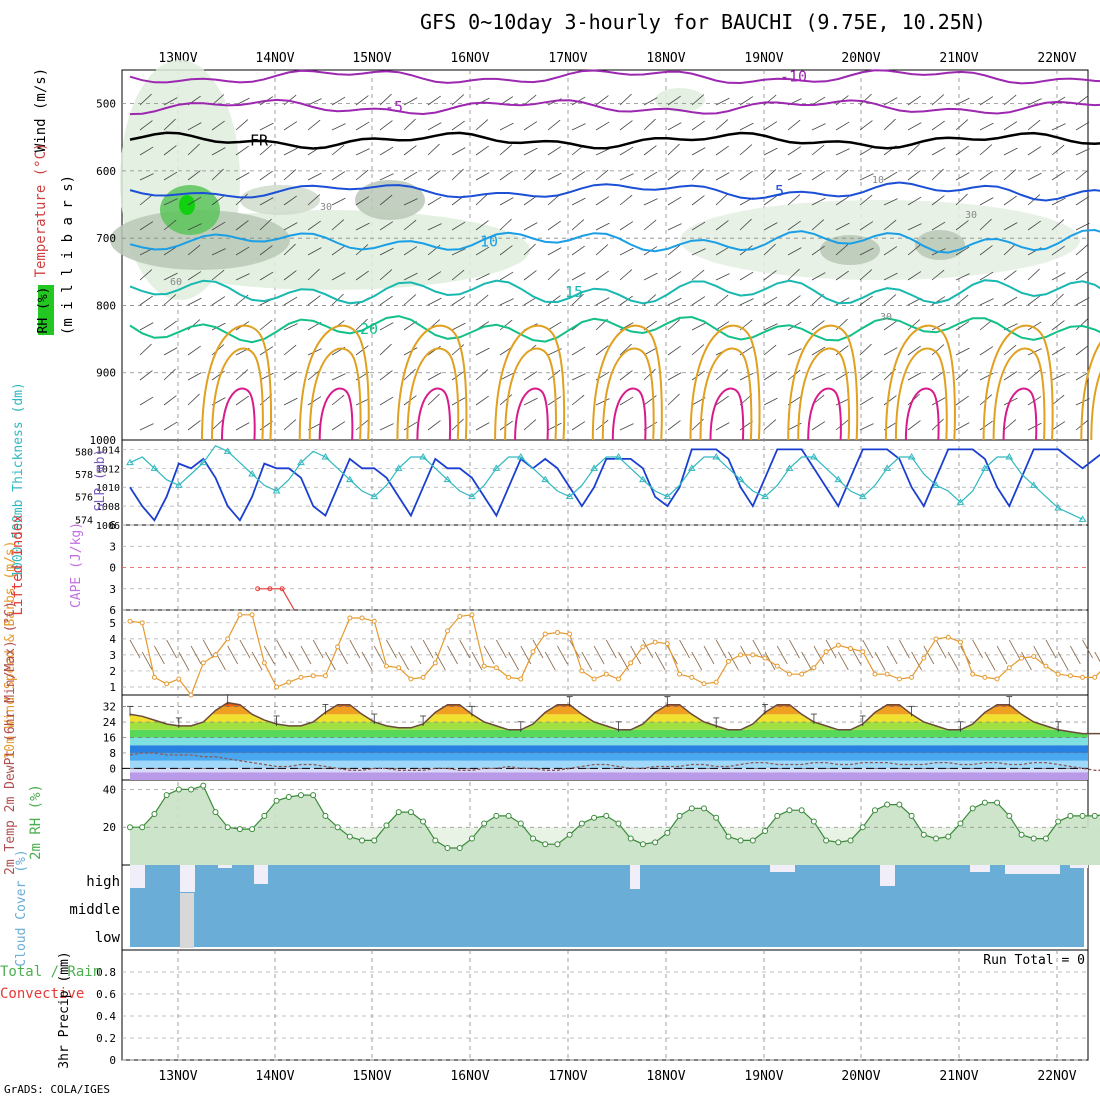 The height and width of the screenshot is (1100, 1100). What do you see at coordinates (108, 488) in the screenshot?
I see `slp-tick-label: 1010` at bounding box center [108, 488].